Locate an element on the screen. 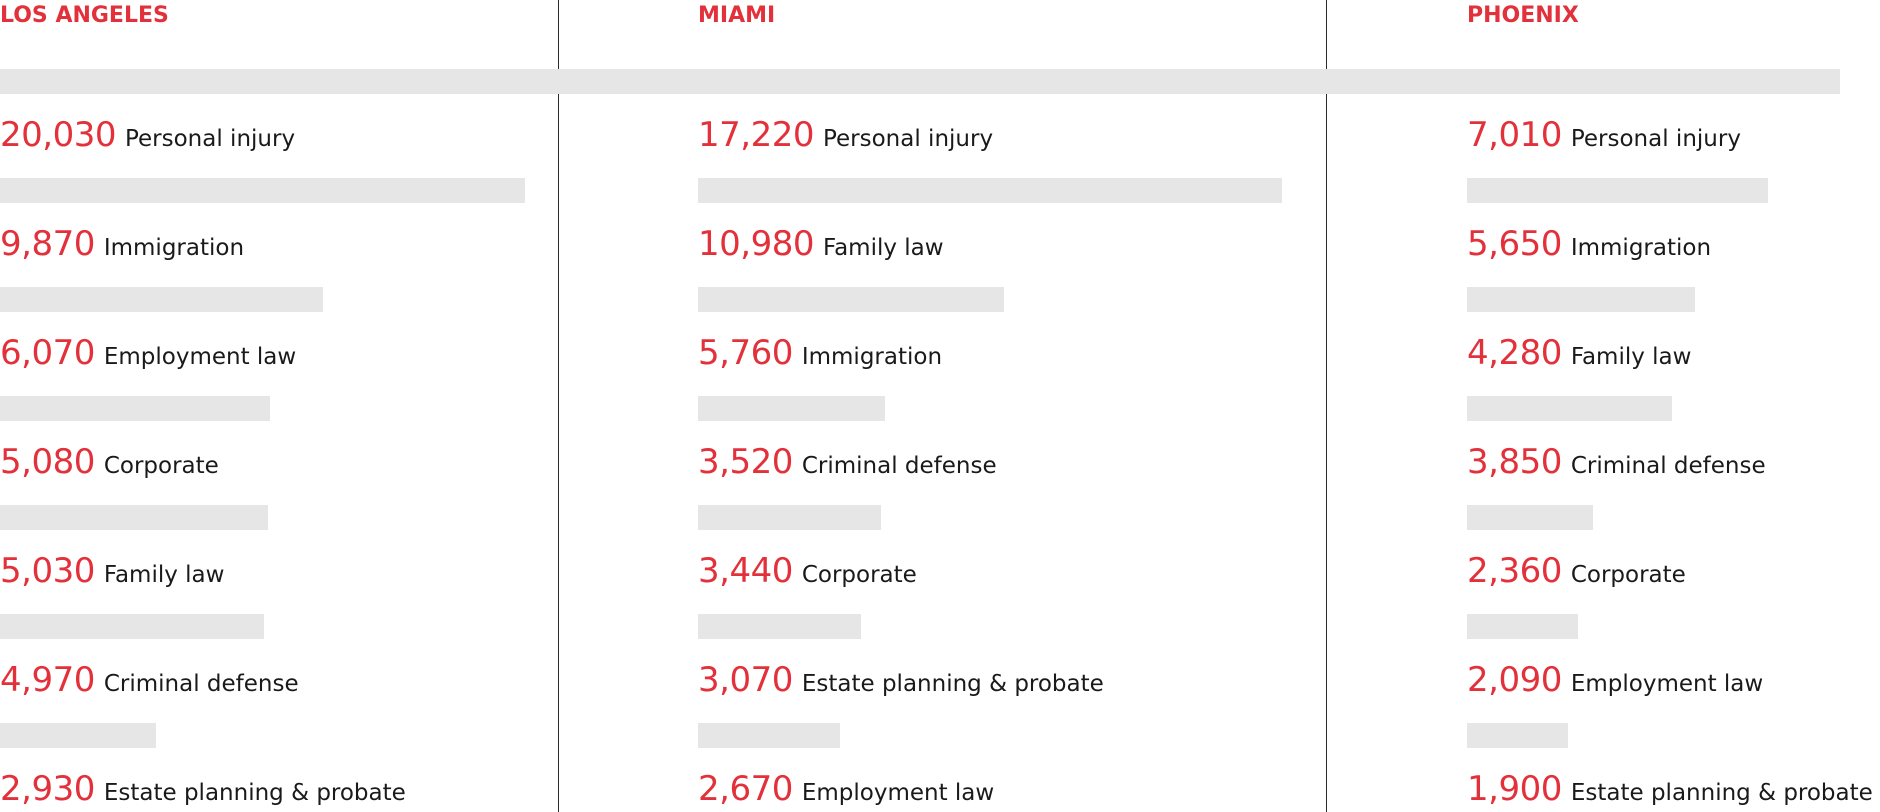 The height and width of the screenshot is (812, 1880). bar-label-row: 9,870 Immigration is located at coordinates (122, 244).